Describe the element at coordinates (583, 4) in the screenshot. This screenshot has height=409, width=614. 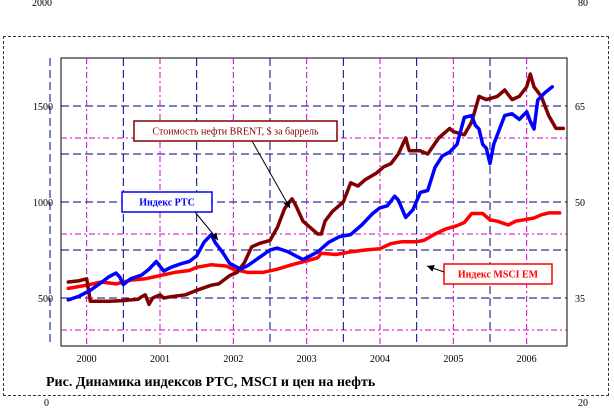
I see `outer-label-top-right: 80` at that location.